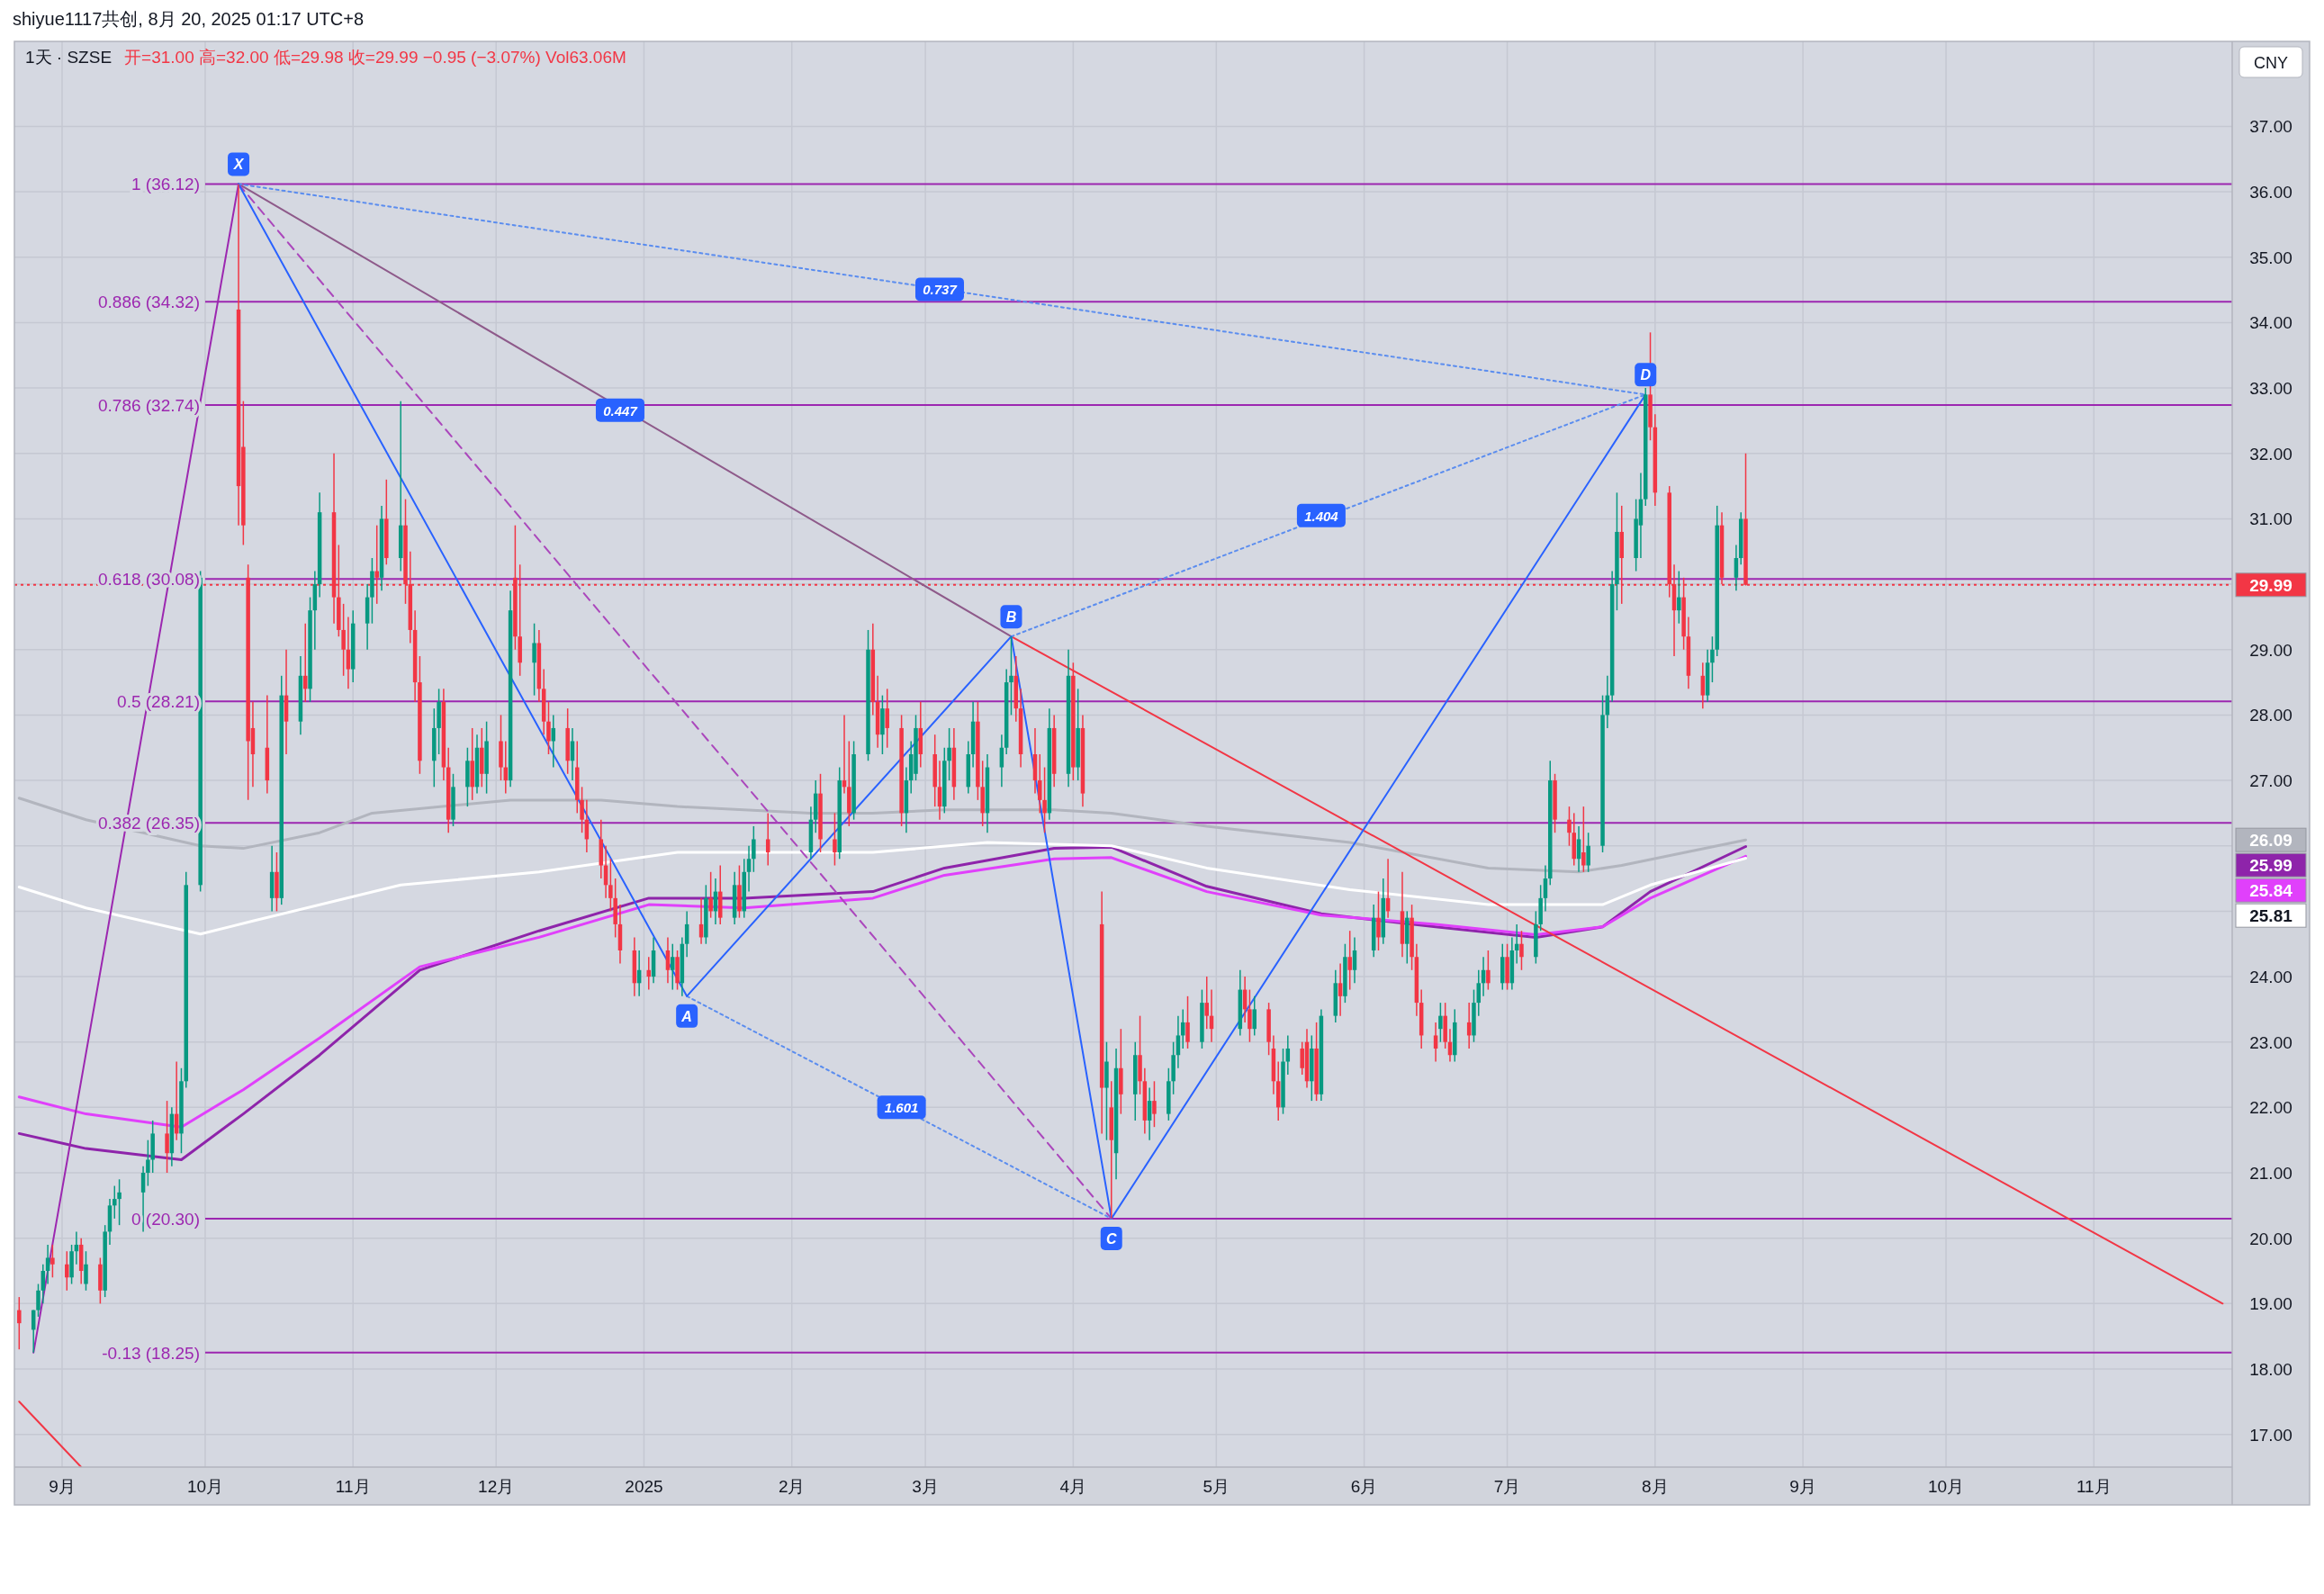  I want to click on ref-line-label: -0.13 (18.25), so click(151, 1353).